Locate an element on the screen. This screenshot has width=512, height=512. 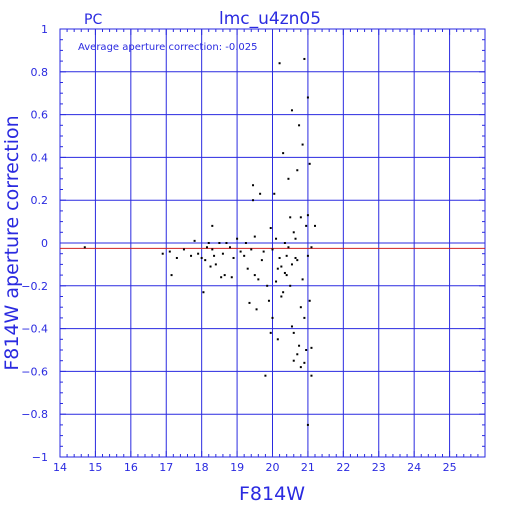
y-tick-labels: −1 −0.8 −0.6 −0.4 −0.2 0 0.2 0.4 0.6 0.8 1 is located at coordinates (34, 243).